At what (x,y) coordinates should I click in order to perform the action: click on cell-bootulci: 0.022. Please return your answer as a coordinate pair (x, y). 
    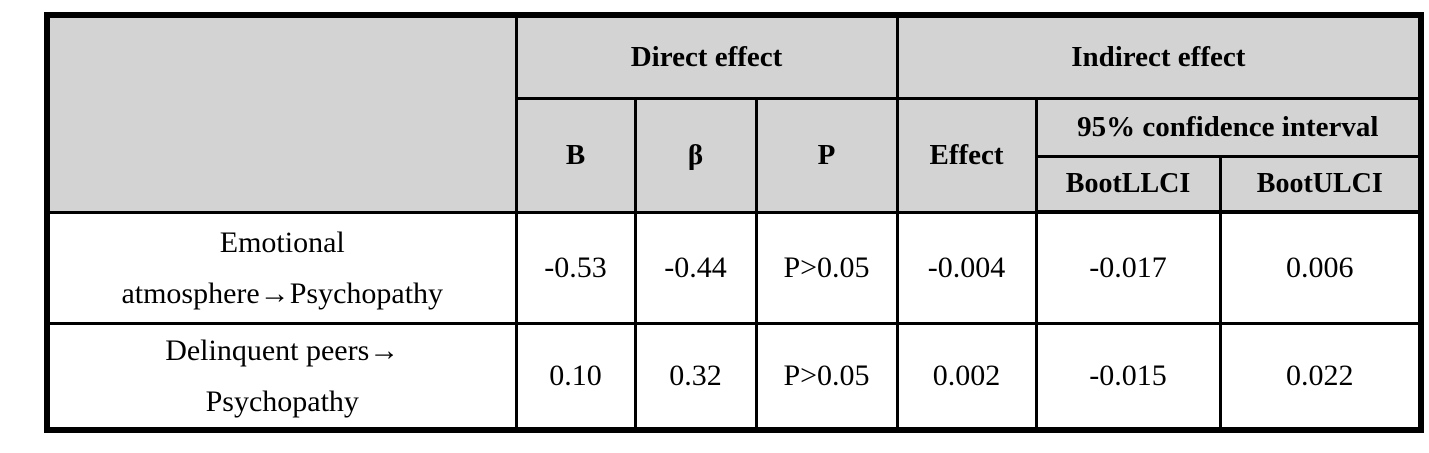
    Looking at the image, I should click on (1320, 376).